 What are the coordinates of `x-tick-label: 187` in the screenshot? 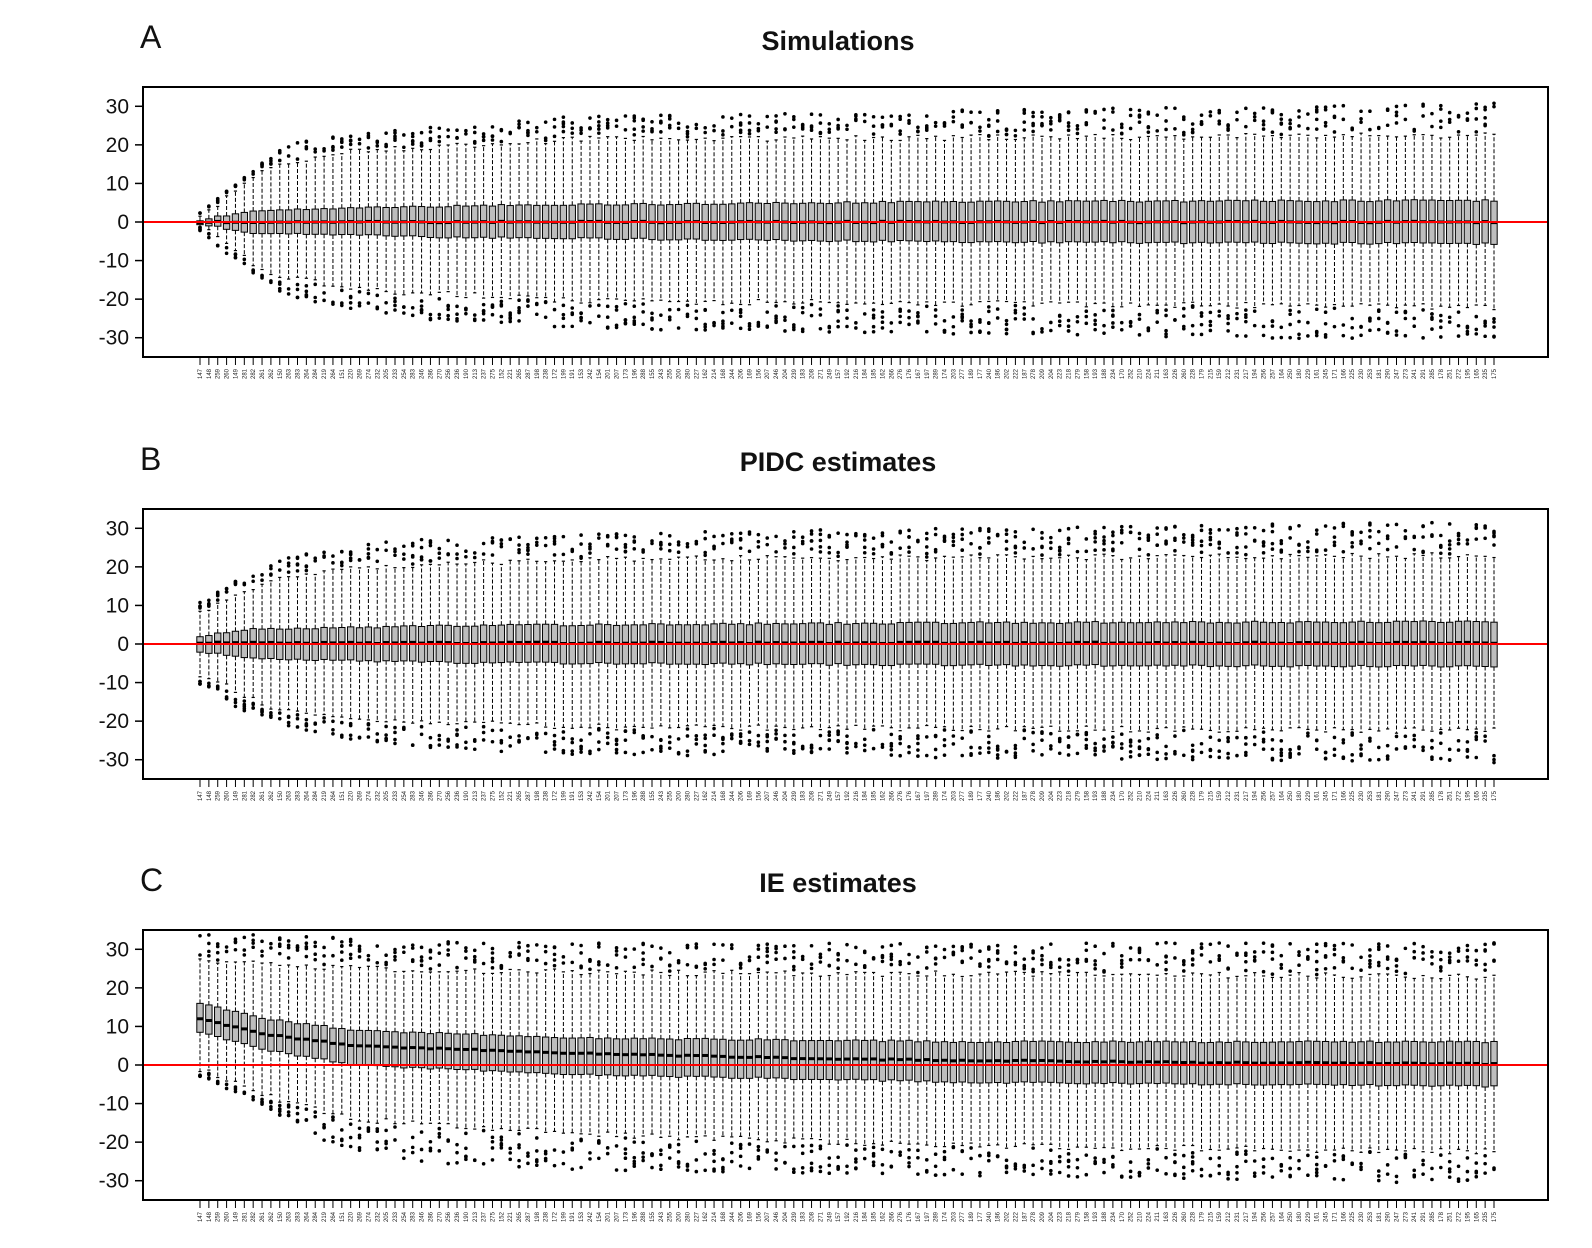 It's located at (1025, 373).